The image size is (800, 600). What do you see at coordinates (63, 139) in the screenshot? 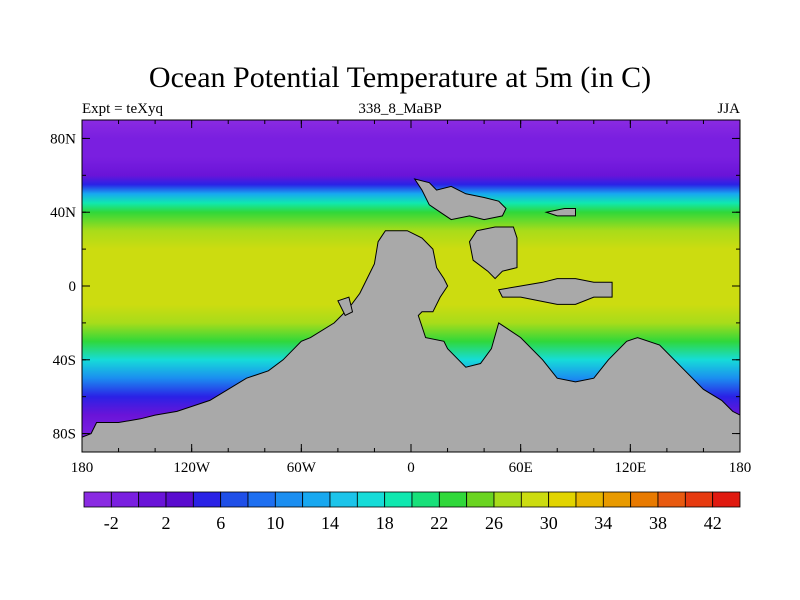
I see `y-tick-label: 80N` at bounding box center [63, 139].